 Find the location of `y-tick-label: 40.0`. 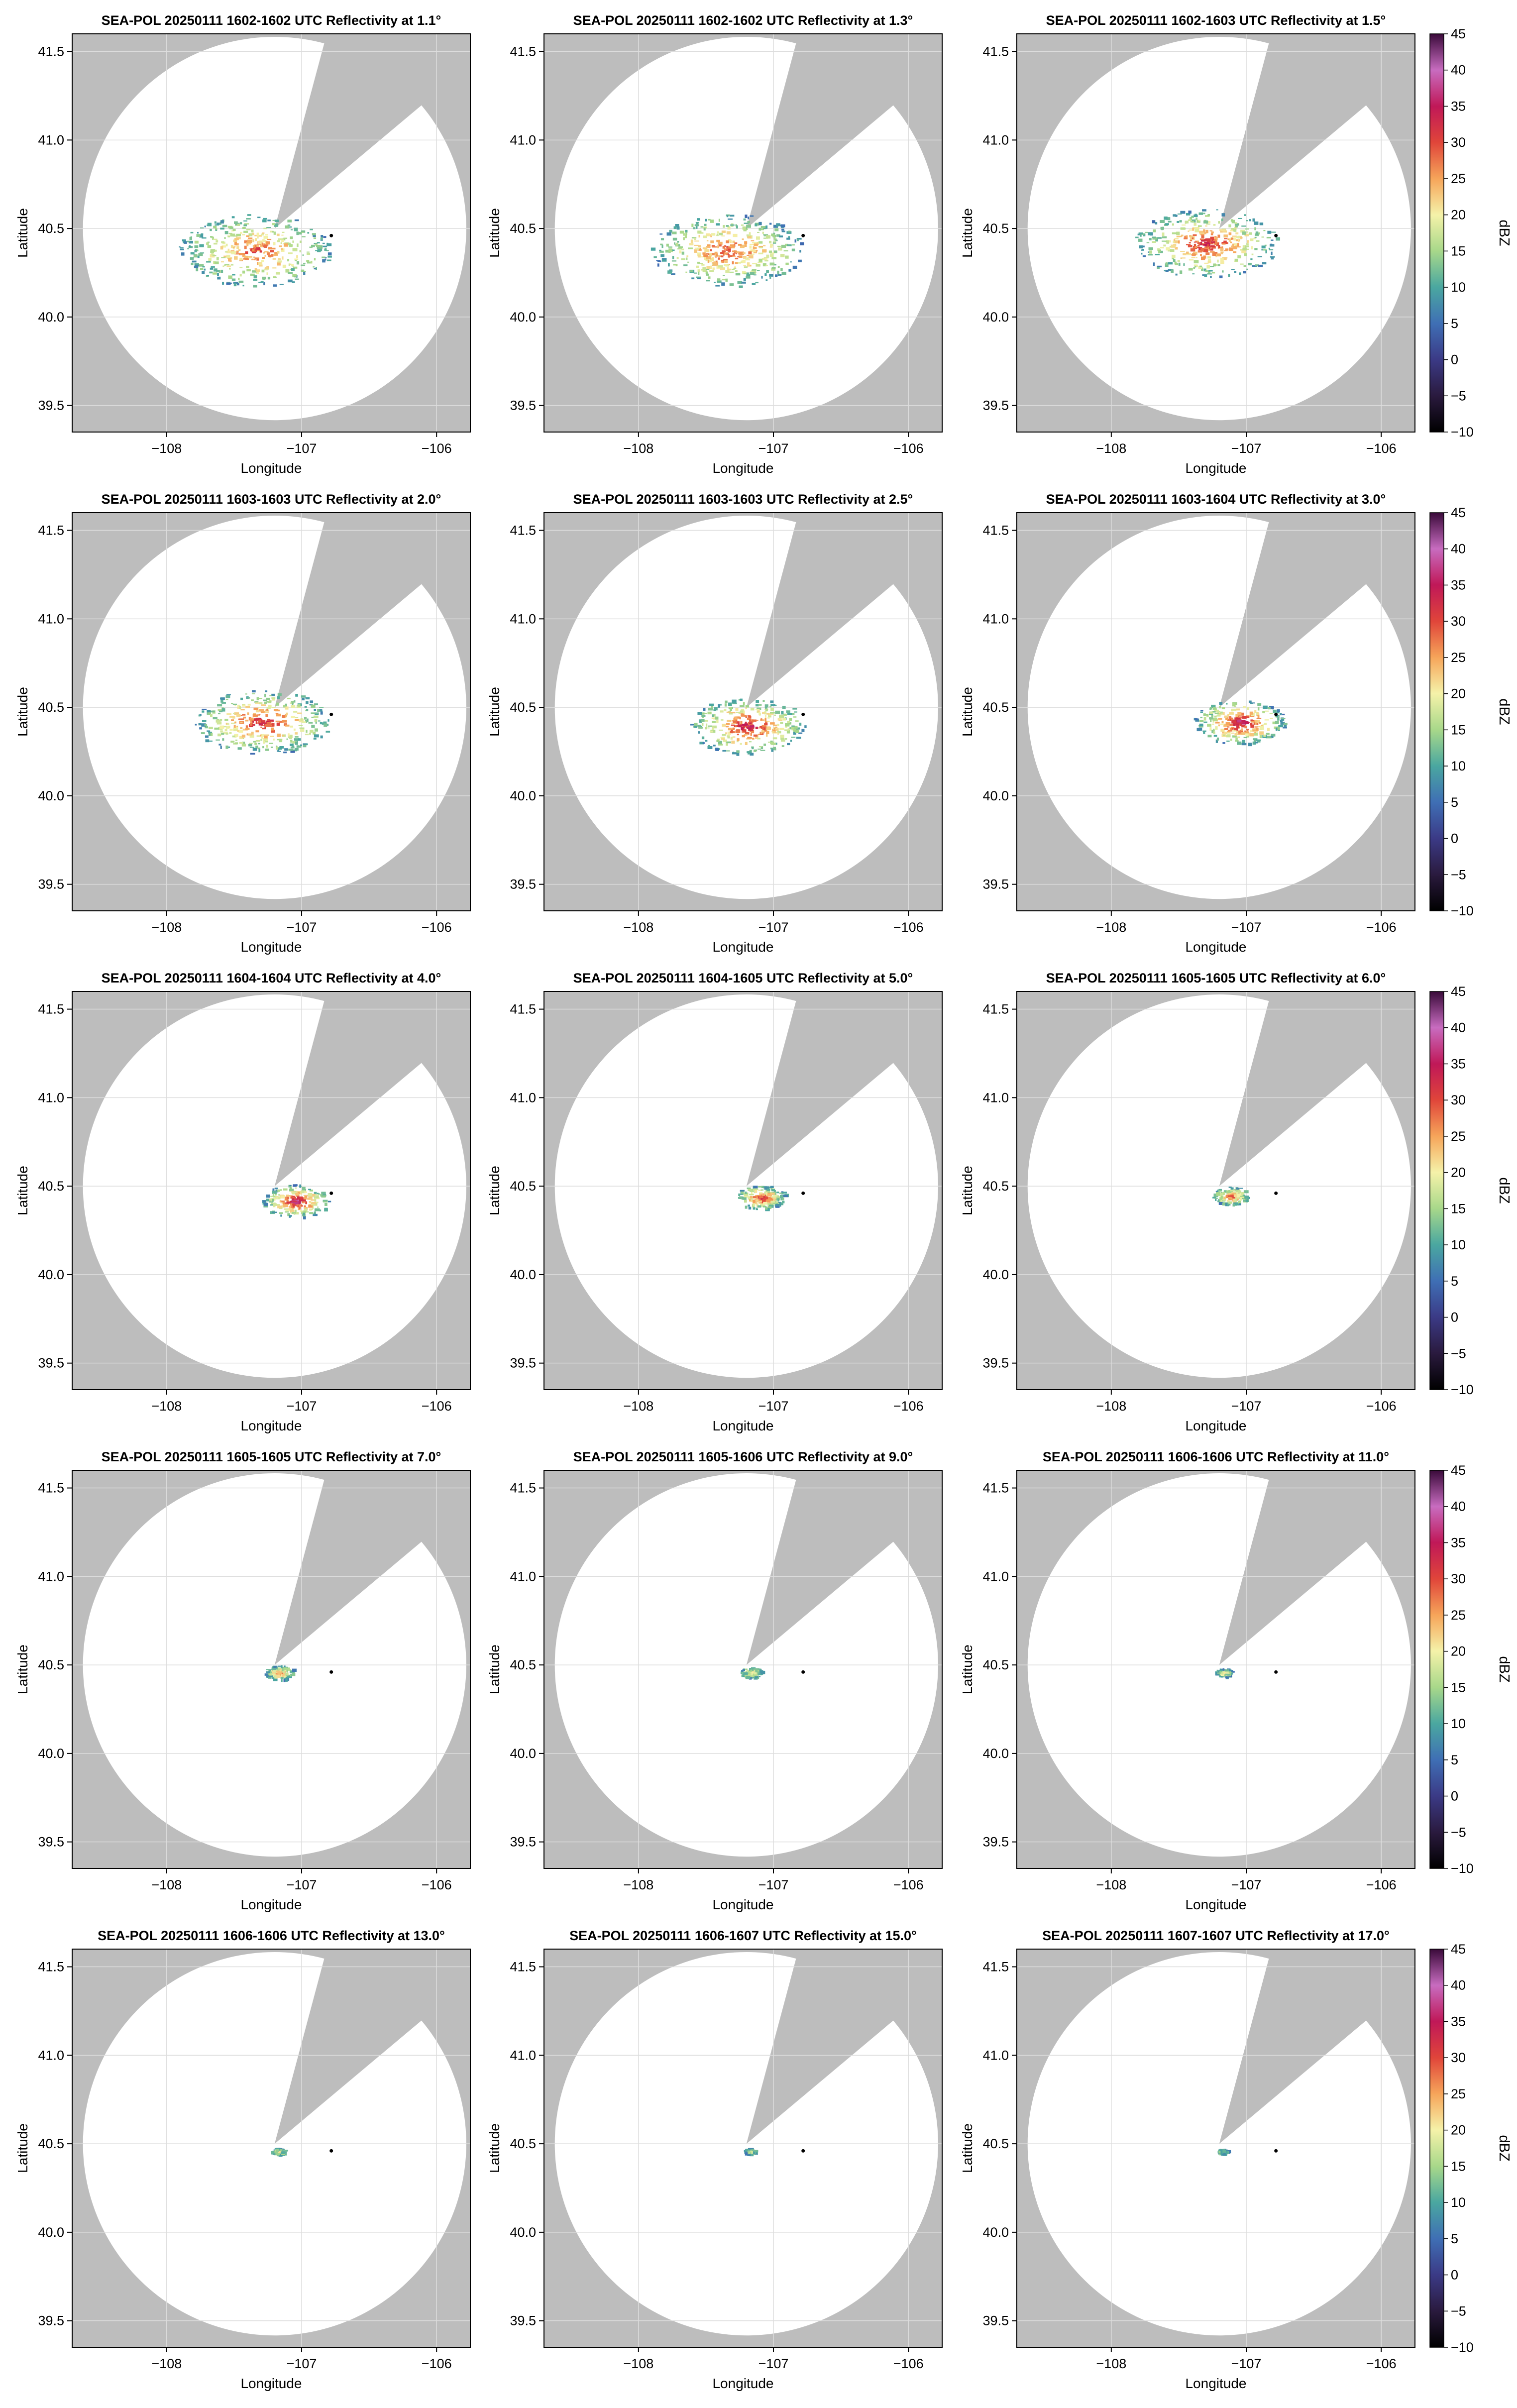

y-tick-label: 40.0 is located at coordinates (51, 1274).